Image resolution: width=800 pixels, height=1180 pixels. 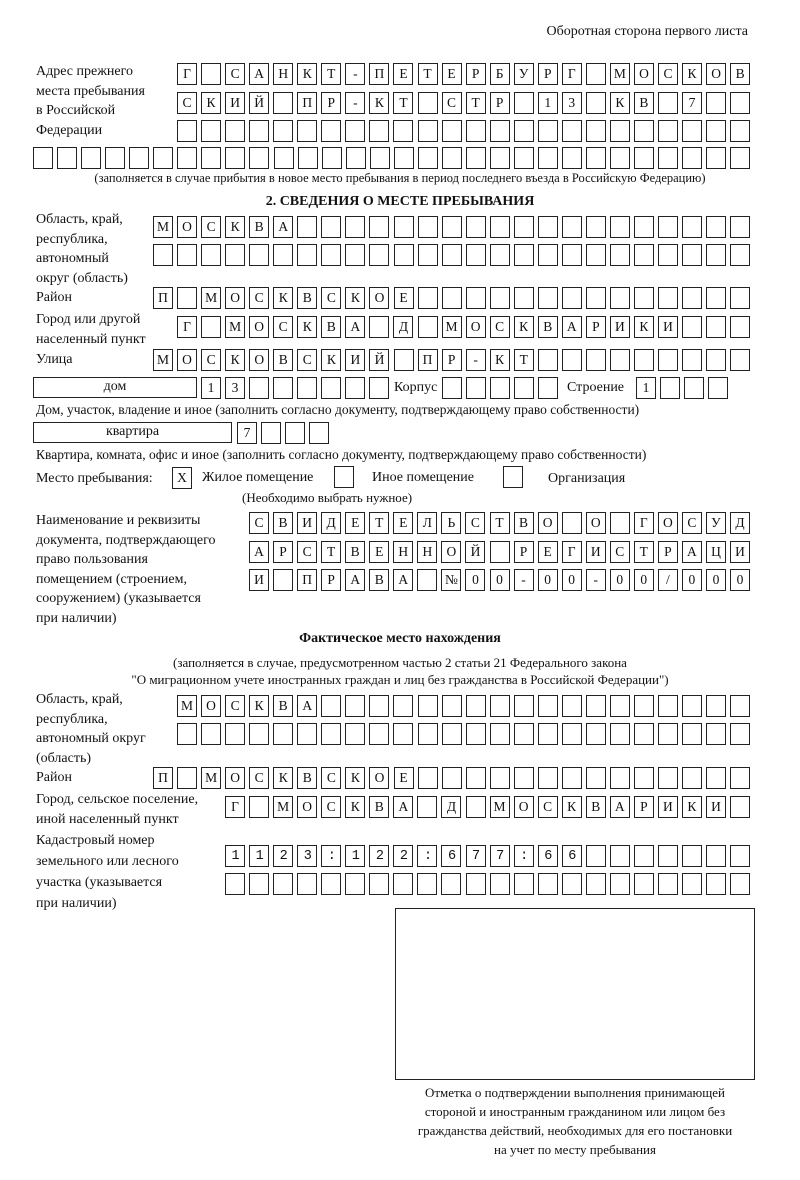 What do you see at coordinates (331, 103) in the screenshot?
I see `char-cell: Р` at bounding box center [331, 103].